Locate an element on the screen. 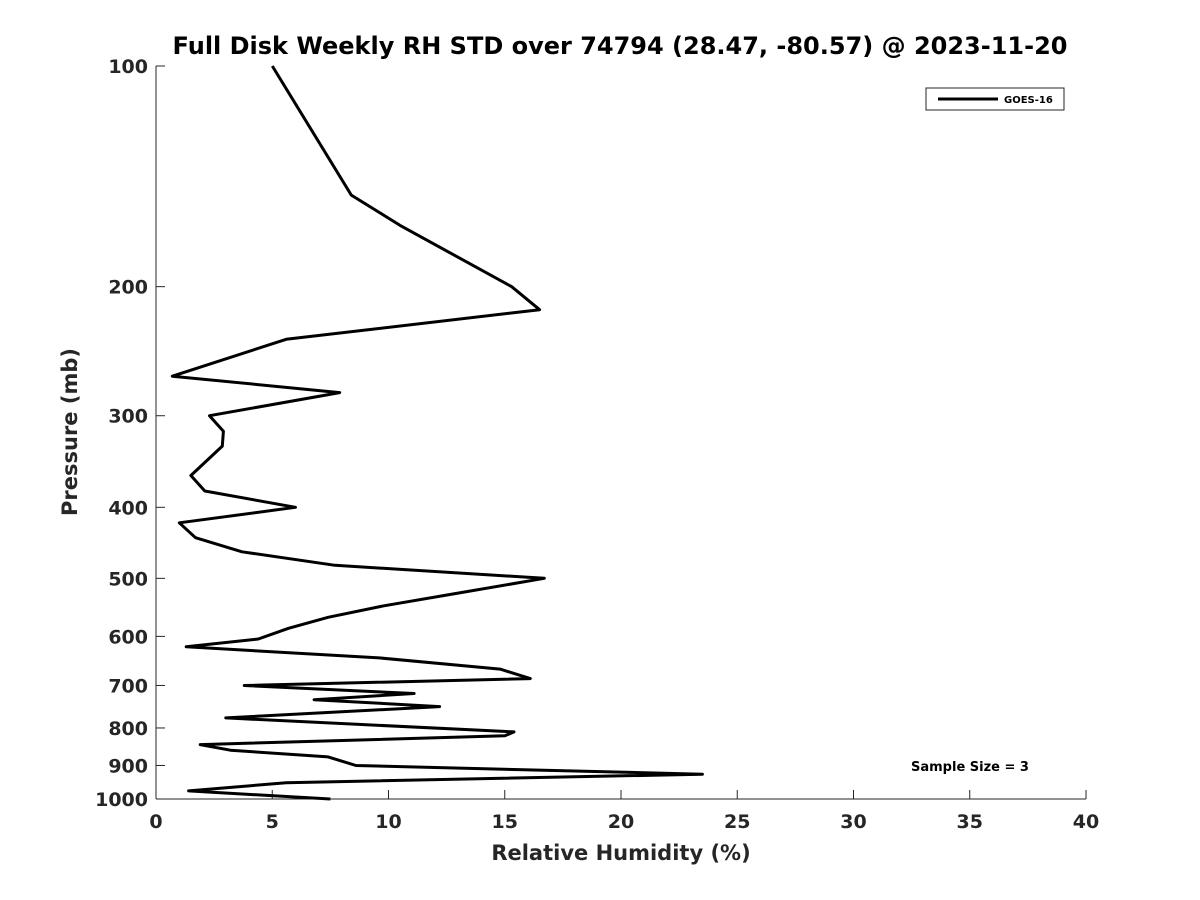 Image resolution: width=1200 pixels, height=900 pixels. y-tick-label: 300 is located at coordinates (128, 417).